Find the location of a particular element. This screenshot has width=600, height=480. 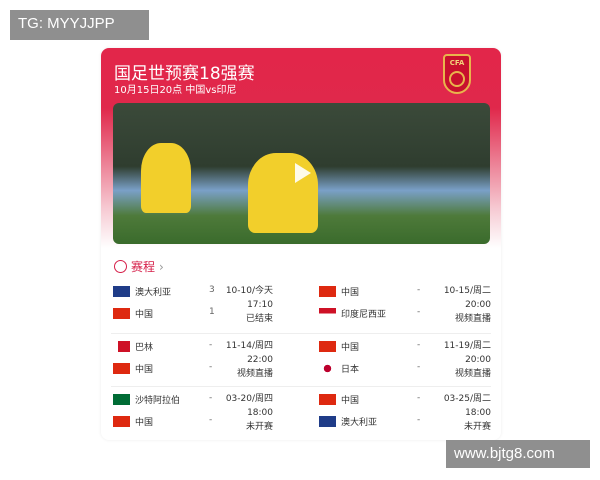

play-icon is located at coordinates (303, 173).